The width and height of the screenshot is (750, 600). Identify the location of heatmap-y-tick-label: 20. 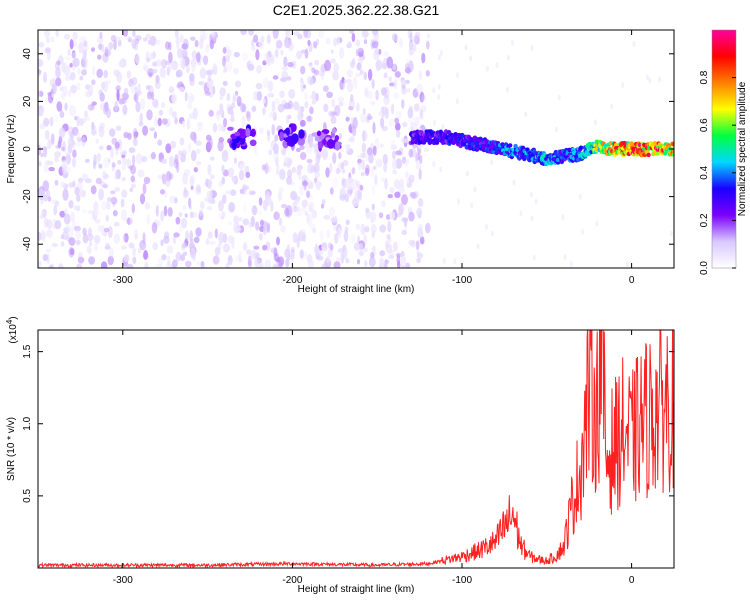
(27, 101).